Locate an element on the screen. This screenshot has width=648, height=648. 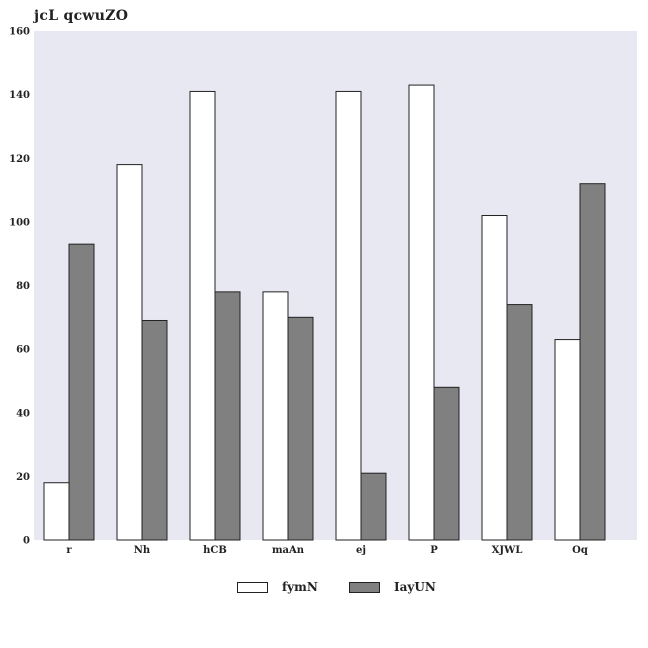
x-tick-label: maAn is located at coordinates (288, 550).